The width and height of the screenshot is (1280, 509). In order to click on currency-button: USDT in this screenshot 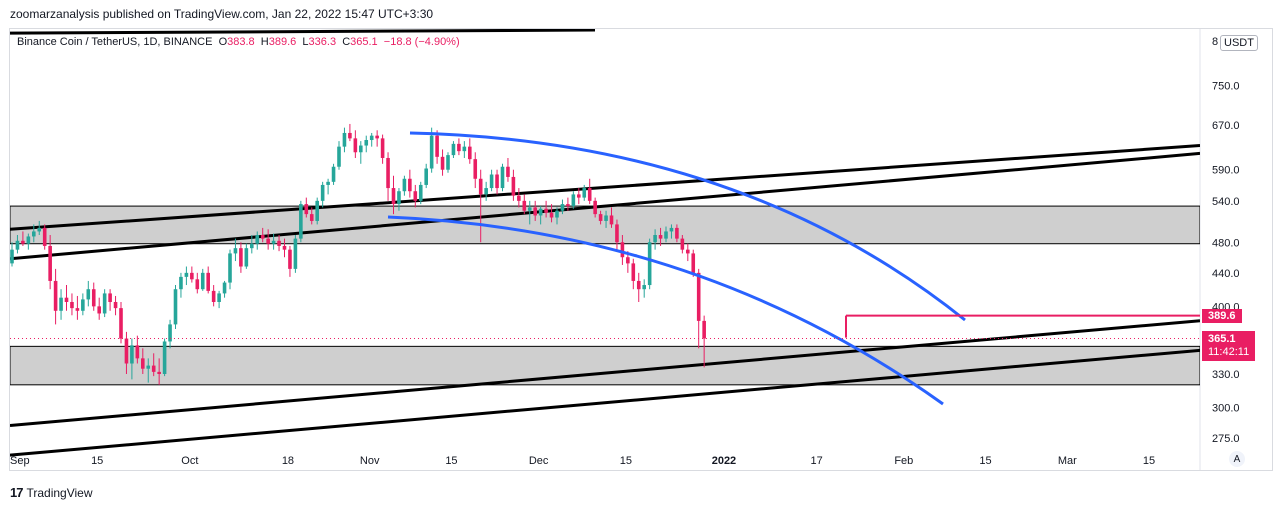, I will do `click(1239, 43)`.